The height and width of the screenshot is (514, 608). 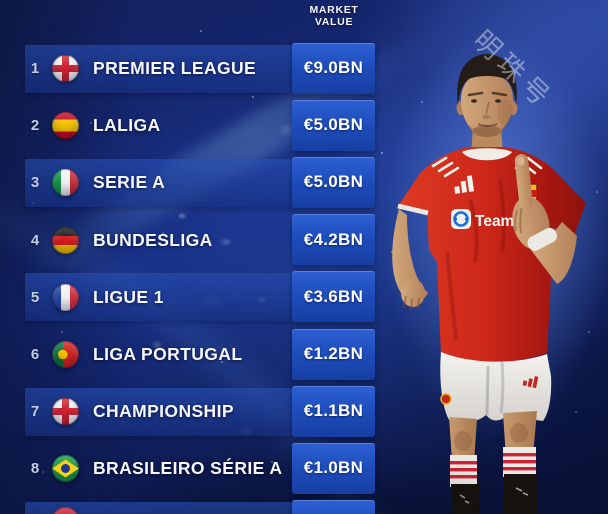 I want to click on market-value: €1.0BN, so click(x=333, y=468).